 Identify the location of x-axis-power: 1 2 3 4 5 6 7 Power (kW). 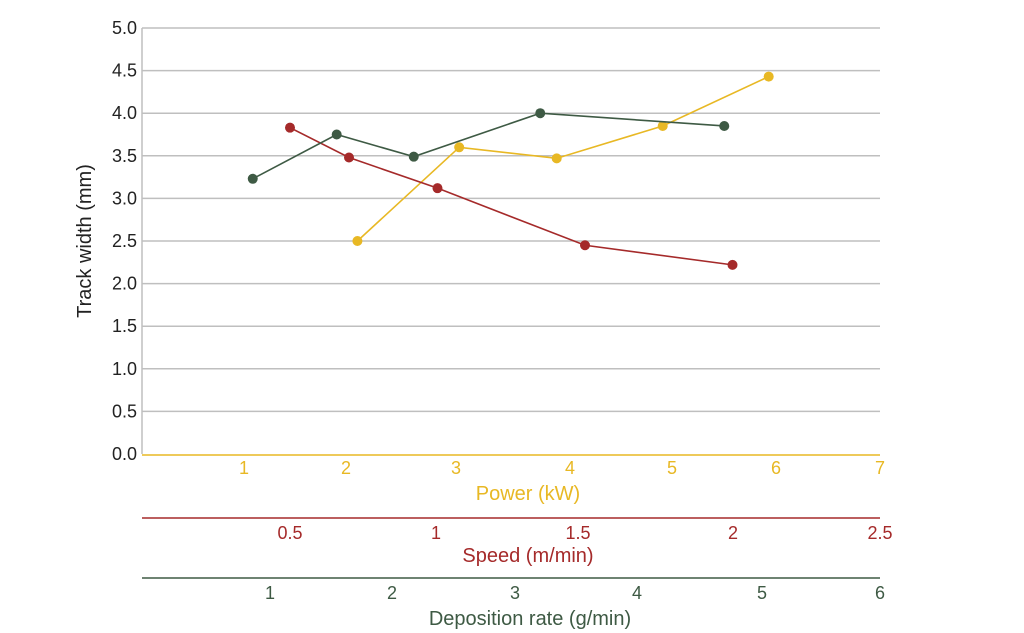
(513, 479).